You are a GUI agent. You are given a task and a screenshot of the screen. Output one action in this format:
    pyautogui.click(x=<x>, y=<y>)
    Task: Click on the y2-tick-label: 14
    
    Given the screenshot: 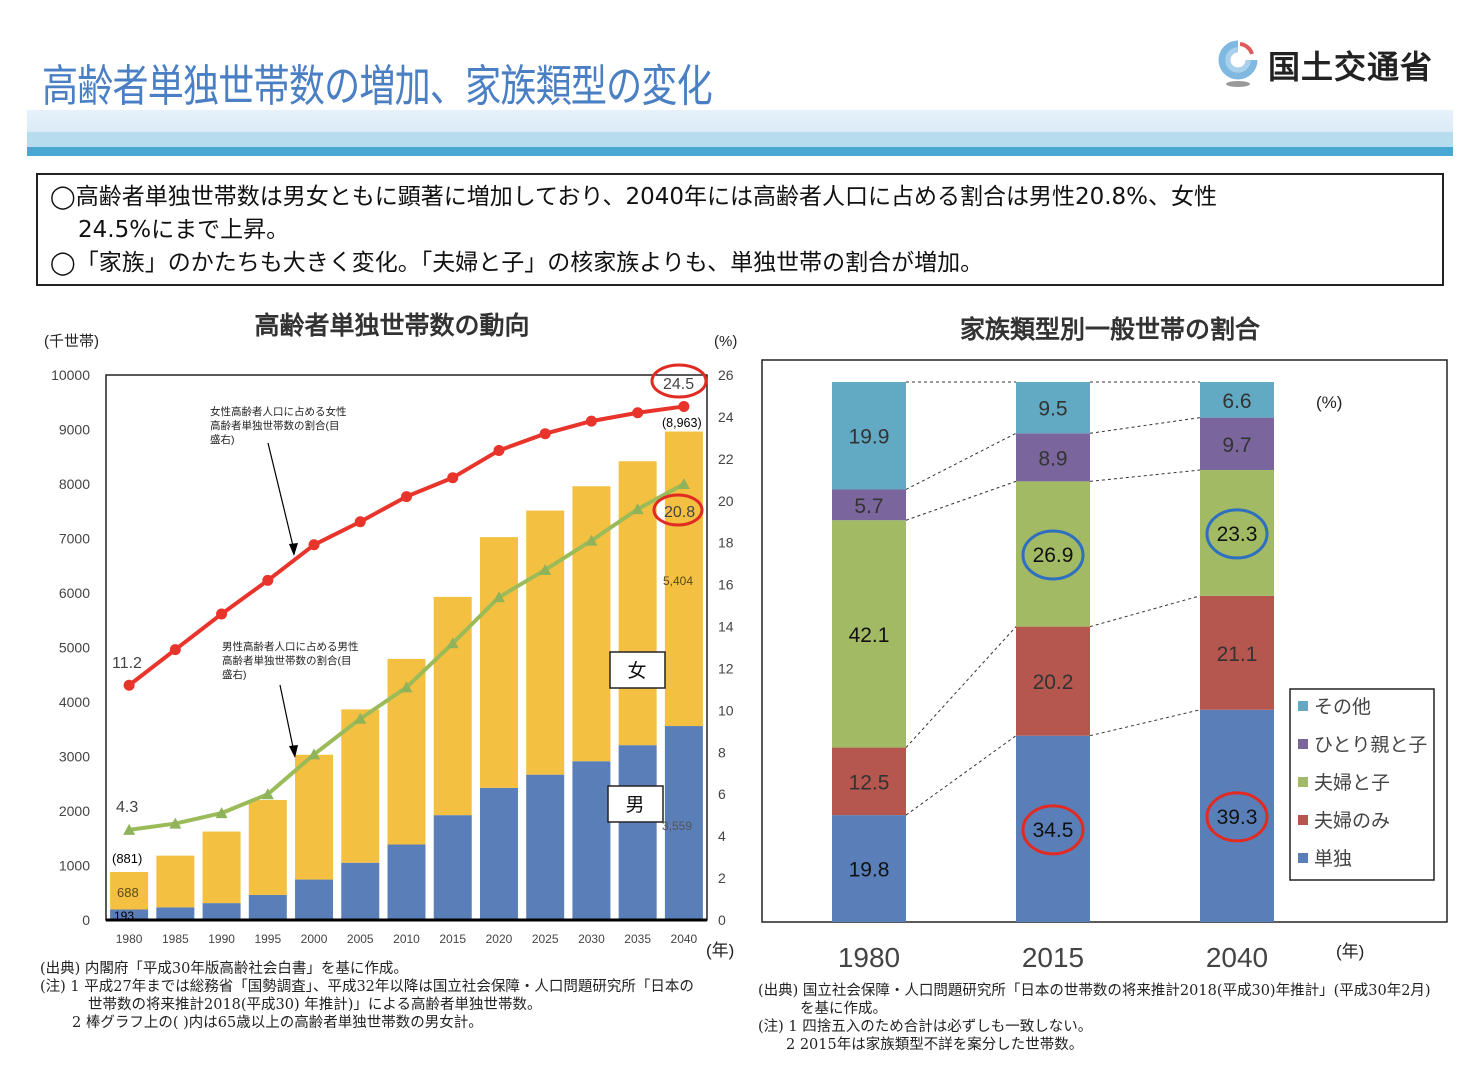 What is the action you would take?
    pyautogui.click(x=726, y=627)
    